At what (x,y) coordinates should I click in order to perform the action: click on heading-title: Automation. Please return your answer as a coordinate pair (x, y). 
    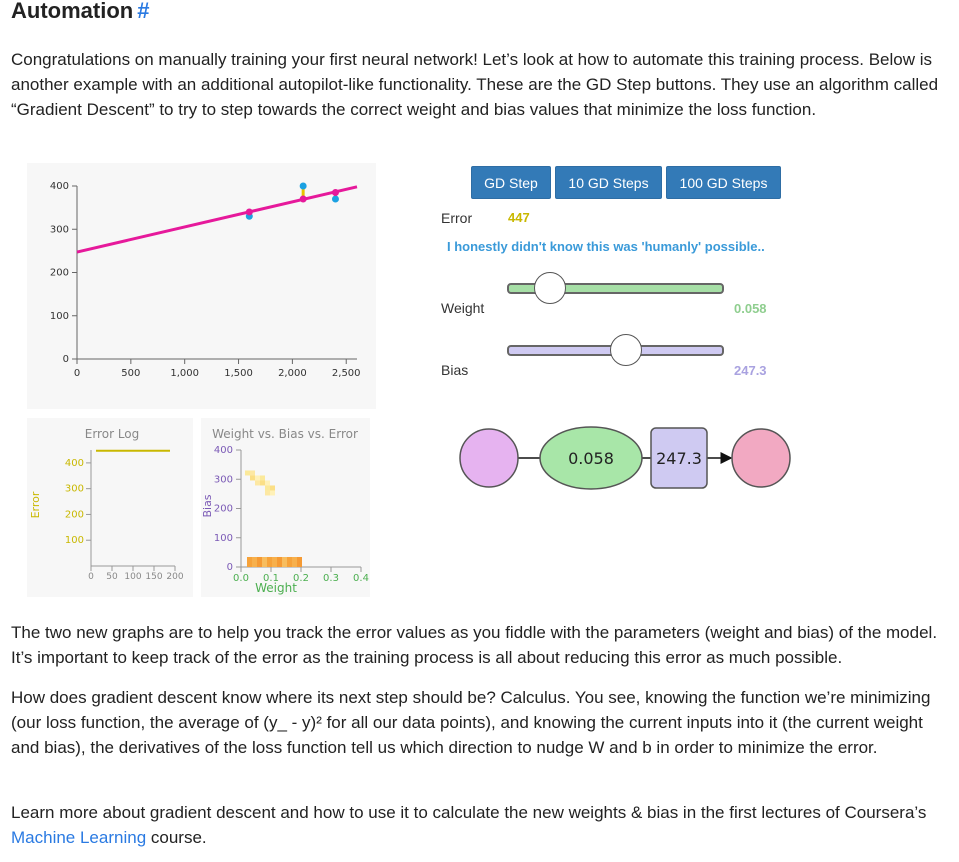
    Looking at the image, I should click on (72, 11).